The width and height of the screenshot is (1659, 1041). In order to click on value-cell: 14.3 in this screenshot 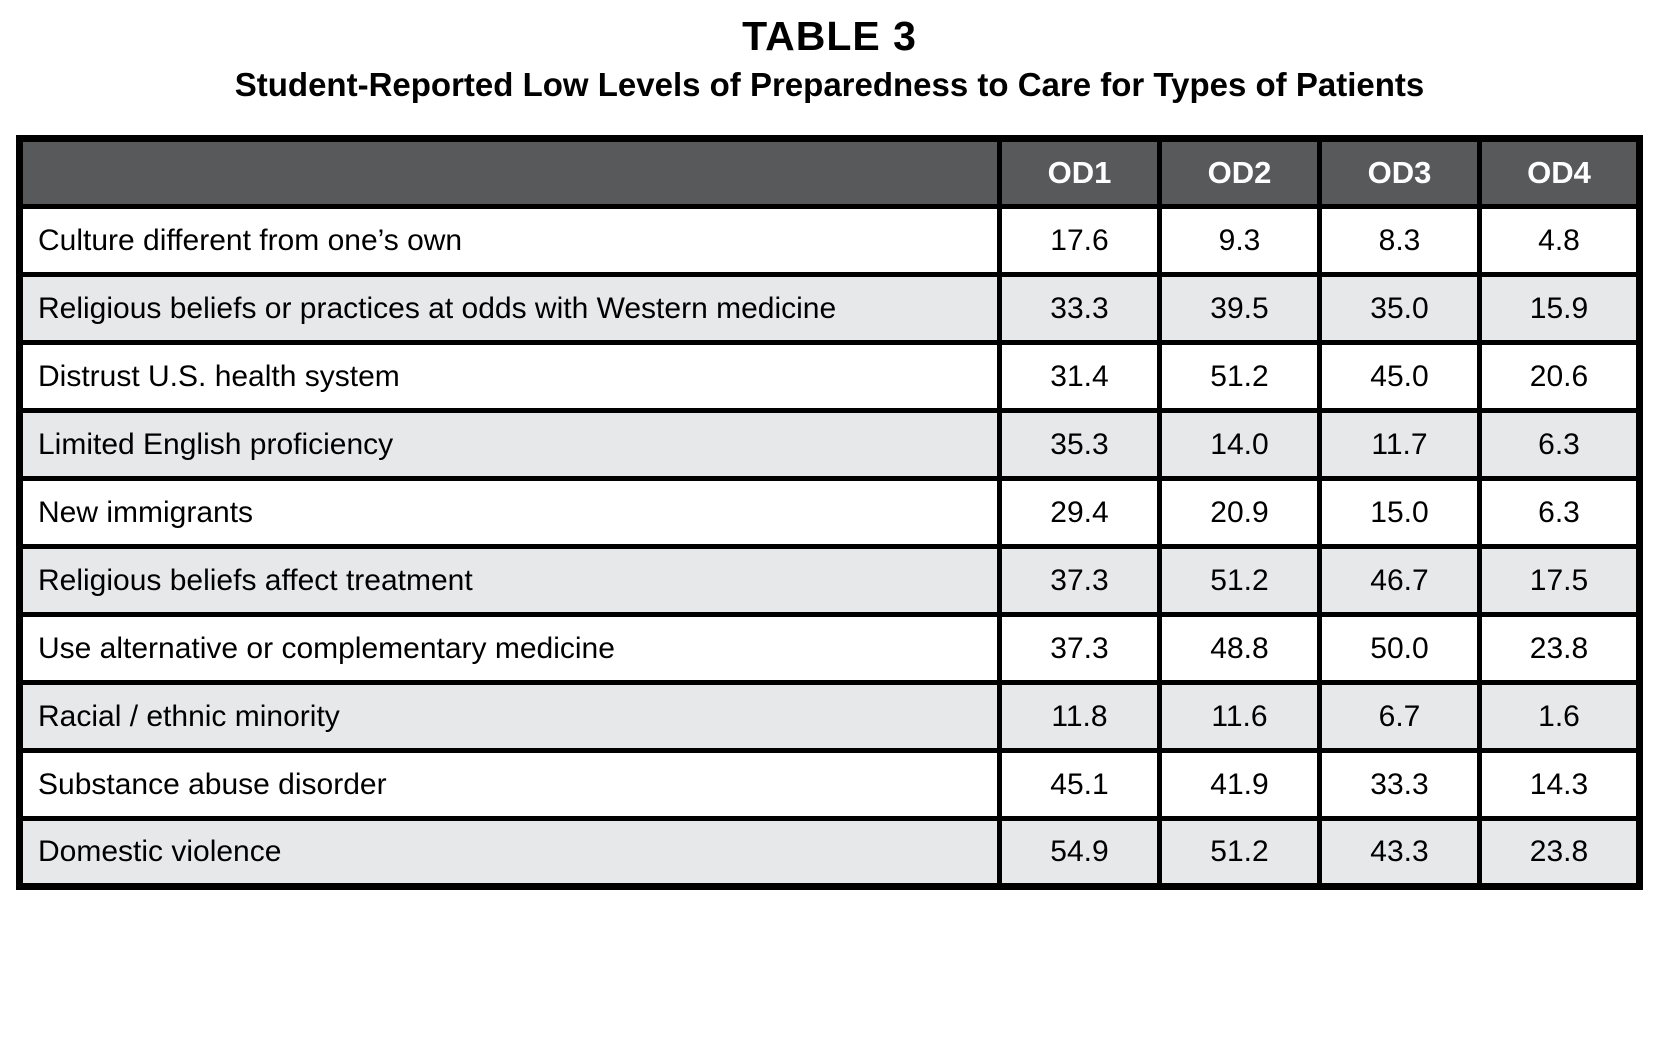, I will do `click(1559, 785)`.